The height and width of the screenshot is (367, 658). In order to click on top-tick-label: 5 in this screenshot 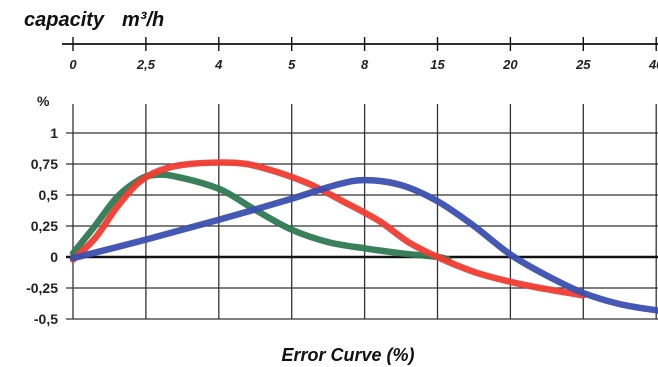, I will do `click(292, 64)`.